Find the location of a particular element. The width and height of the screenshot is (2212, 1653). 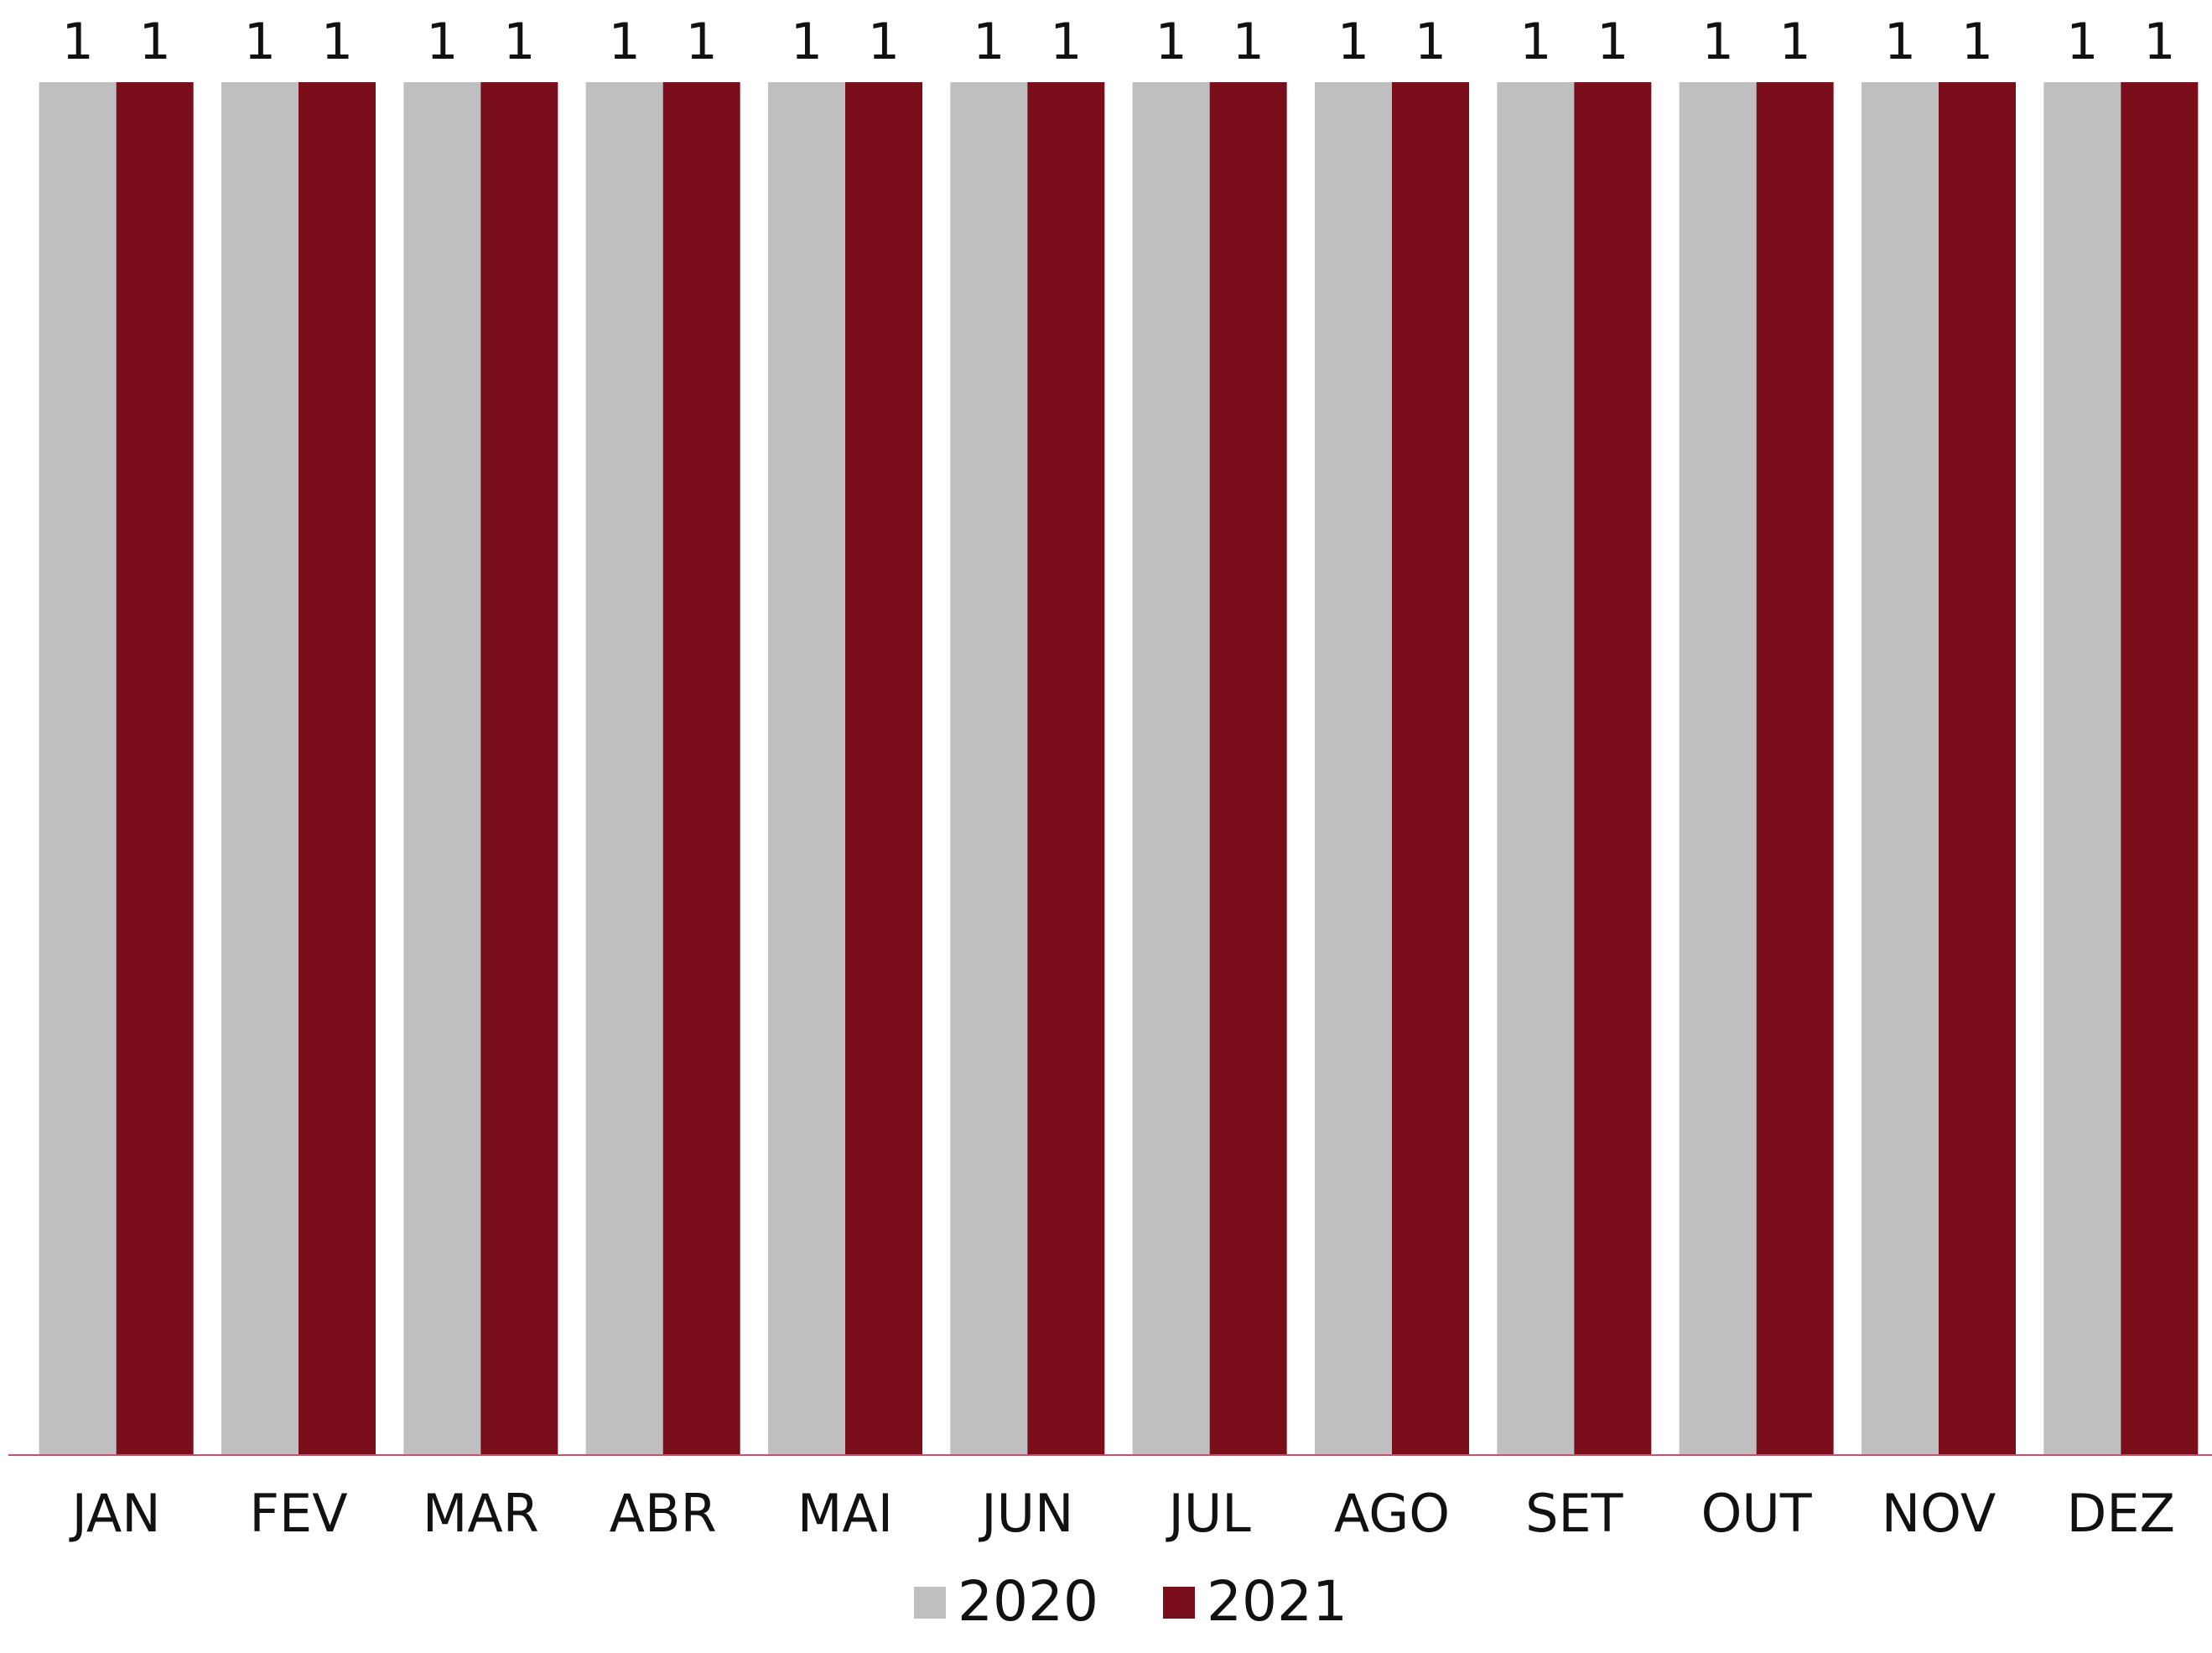

x-tick-jun: JUN is located at coordinates (1025, 1513).